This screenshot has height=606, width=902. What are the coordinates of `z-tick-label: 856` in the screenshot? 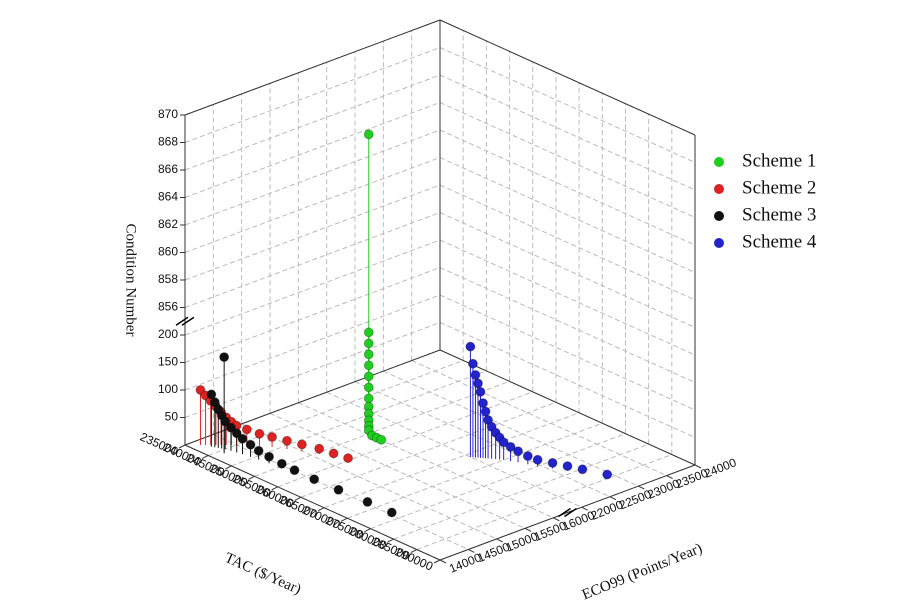 It's located at (168, 307).